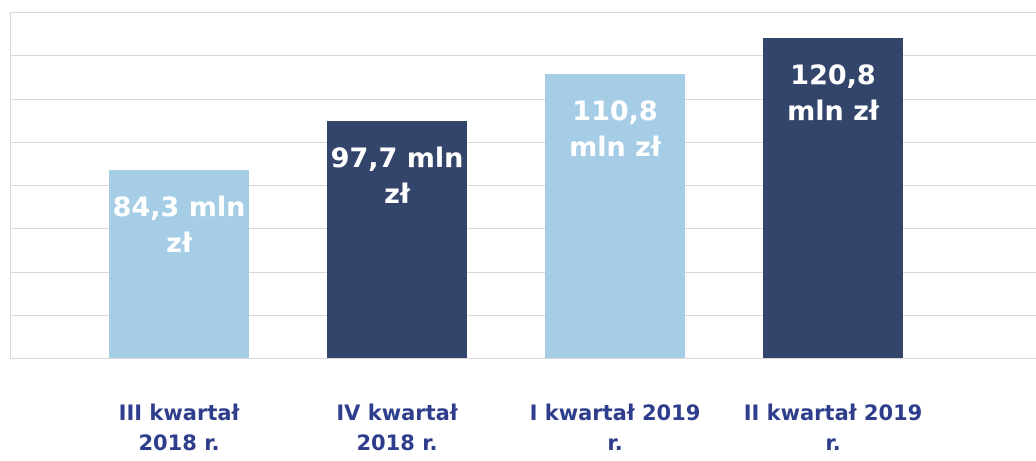 The width and height of the screenshot is (1036, 461). What do you see at coordinates (179, 225) in the screenshot?
I see `data-label: 84,3 mln zł` at bounding box center [179, 225].